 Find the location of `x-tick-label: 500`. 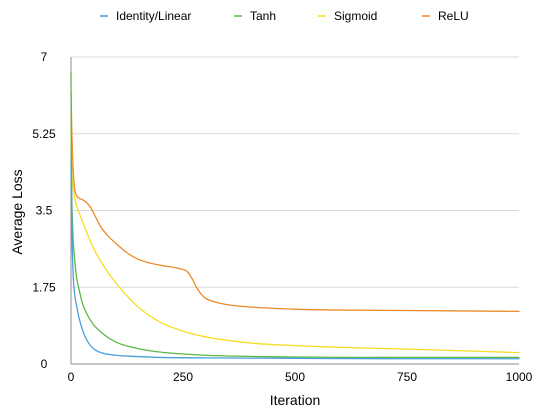

x-tick-label: 500 is located at coordinates (295, 377).